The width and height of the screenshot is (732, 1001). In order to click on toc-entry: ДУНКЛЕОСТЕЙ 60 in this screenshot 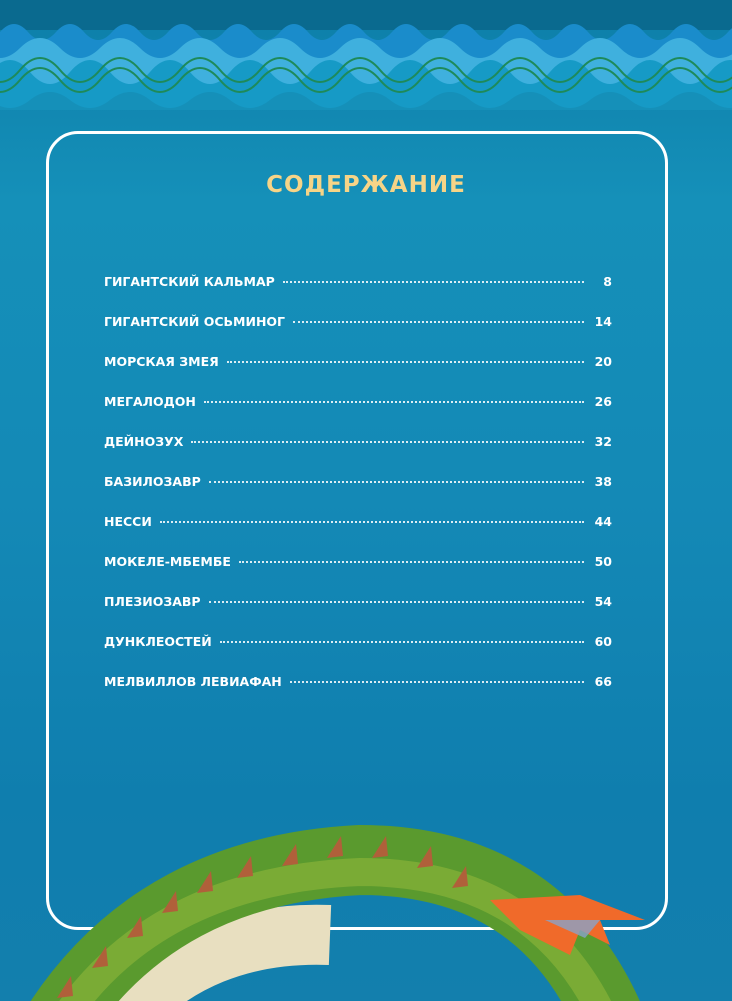, I will do `click(358, 654)`.